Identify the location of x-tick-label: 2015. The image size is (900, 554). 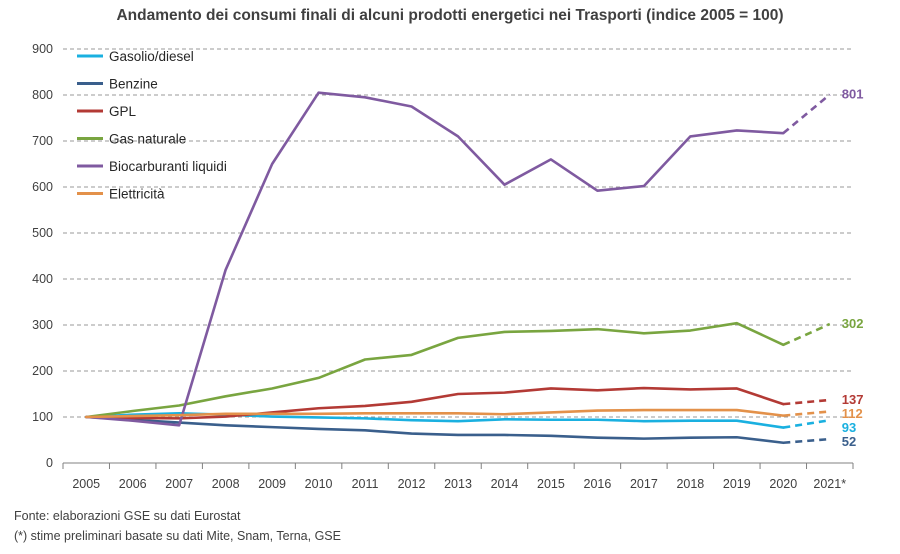
(551, 484).